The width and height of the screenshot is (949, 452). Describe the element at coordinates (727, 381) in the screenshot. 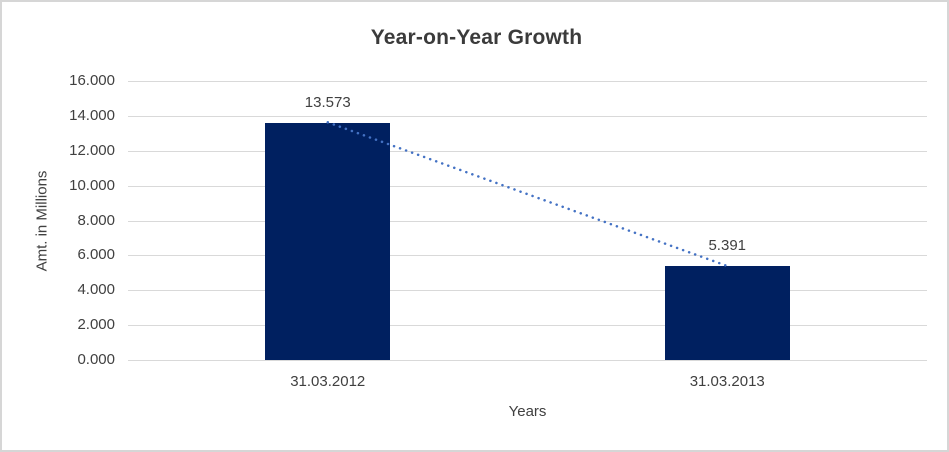

I see `x-tick-label: 31.03.2013` at that location.